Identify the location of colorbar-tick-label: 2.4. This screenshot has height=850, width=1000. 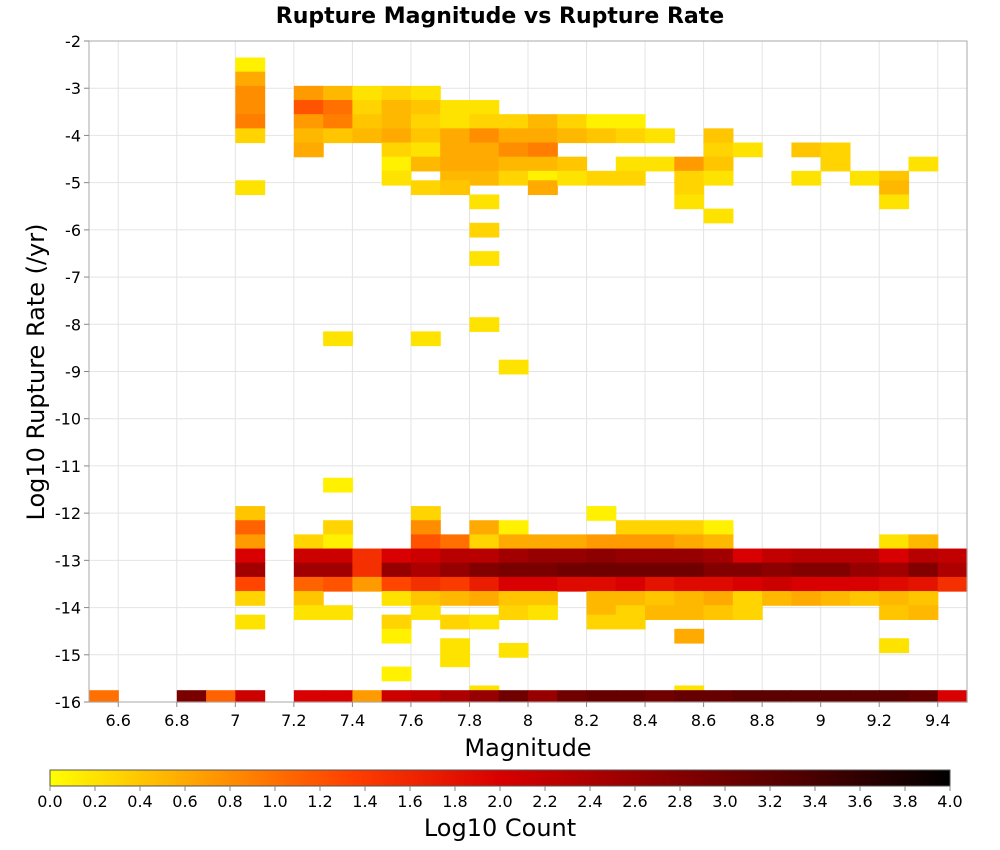
(589, 801).